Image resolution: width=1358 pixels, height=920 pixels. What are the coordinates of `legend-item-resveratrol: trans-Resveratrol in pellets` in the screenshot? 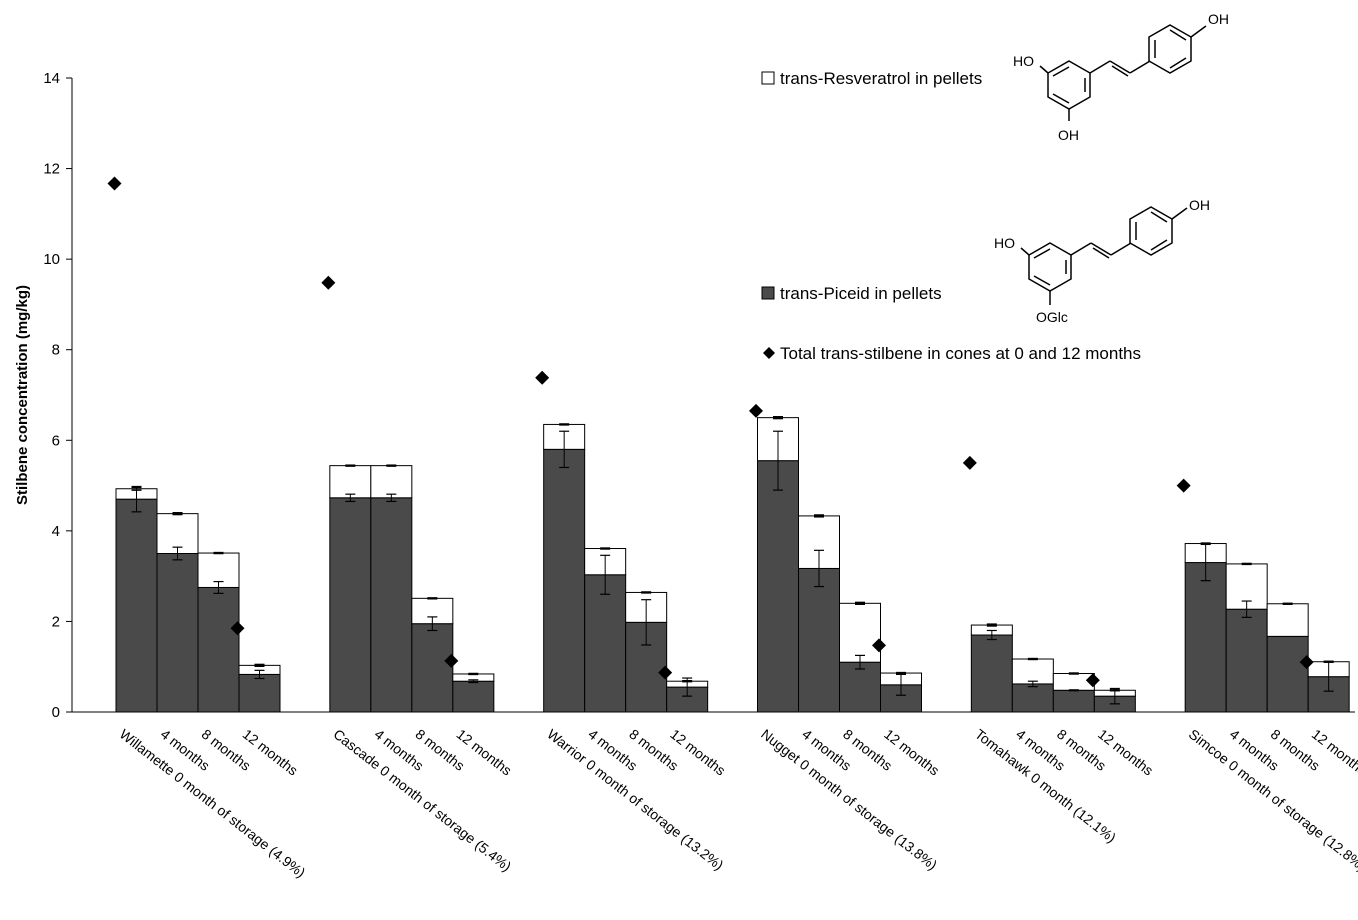 It's located at (871, 78).